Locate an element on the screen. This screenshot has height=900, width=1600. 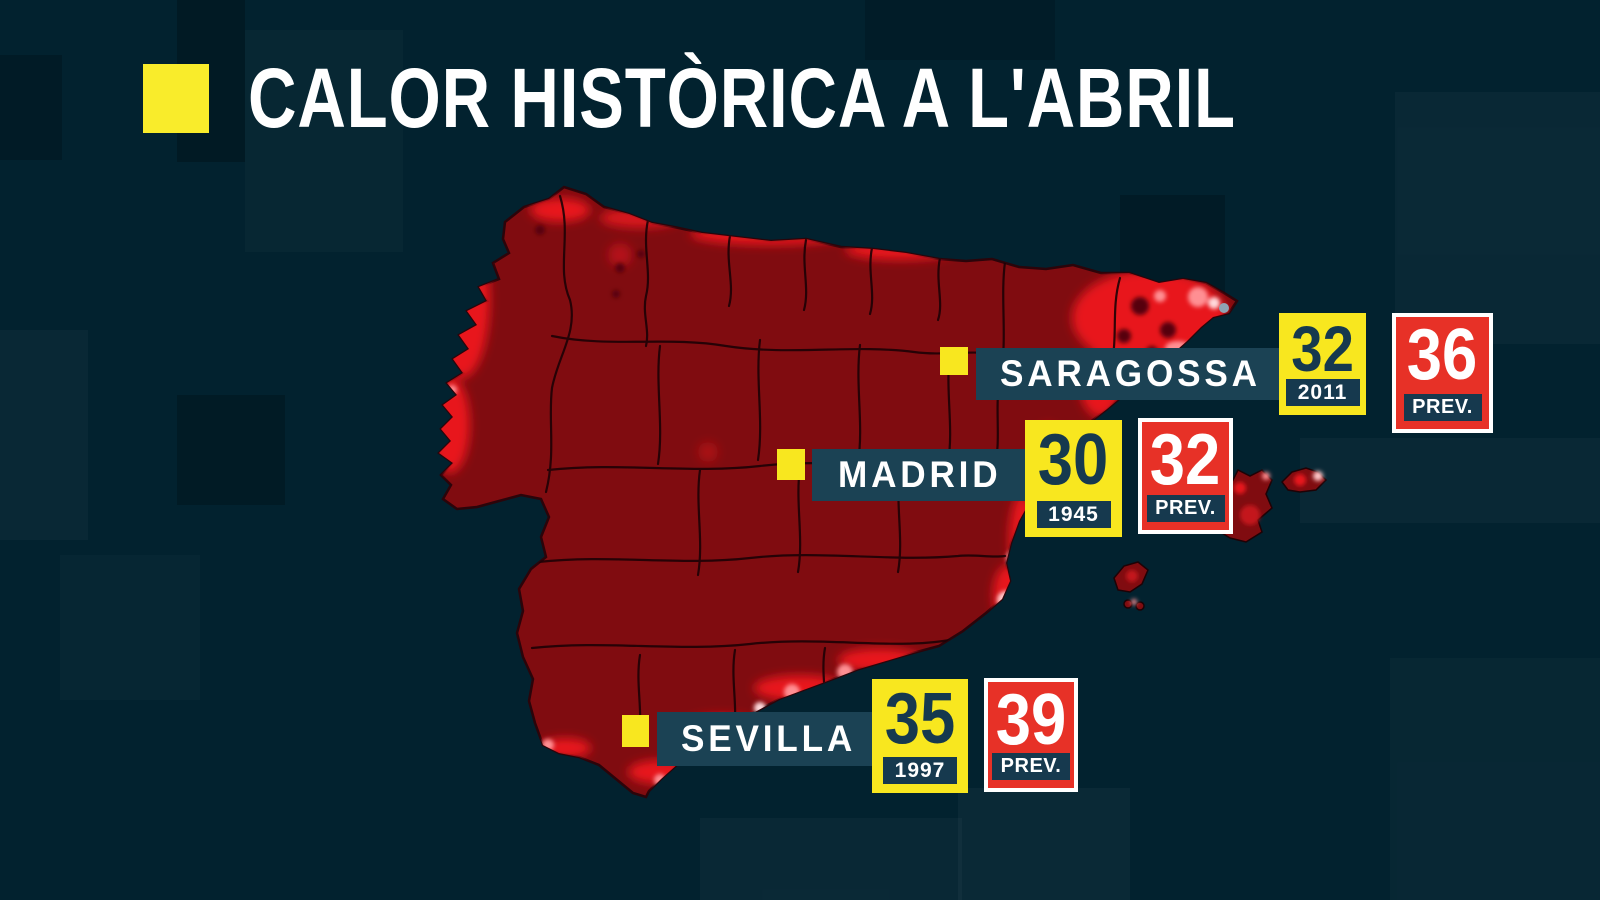
record-year-badge: 1997 is located at coordinates (920, 770).